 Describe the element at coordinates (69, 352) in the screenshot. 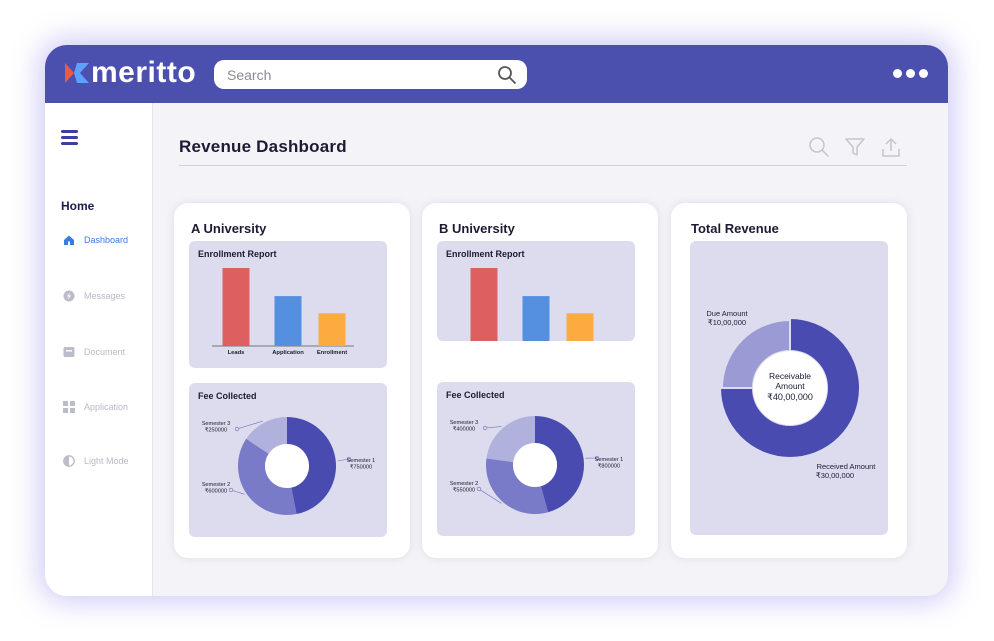

I see `document-icon` at that location.